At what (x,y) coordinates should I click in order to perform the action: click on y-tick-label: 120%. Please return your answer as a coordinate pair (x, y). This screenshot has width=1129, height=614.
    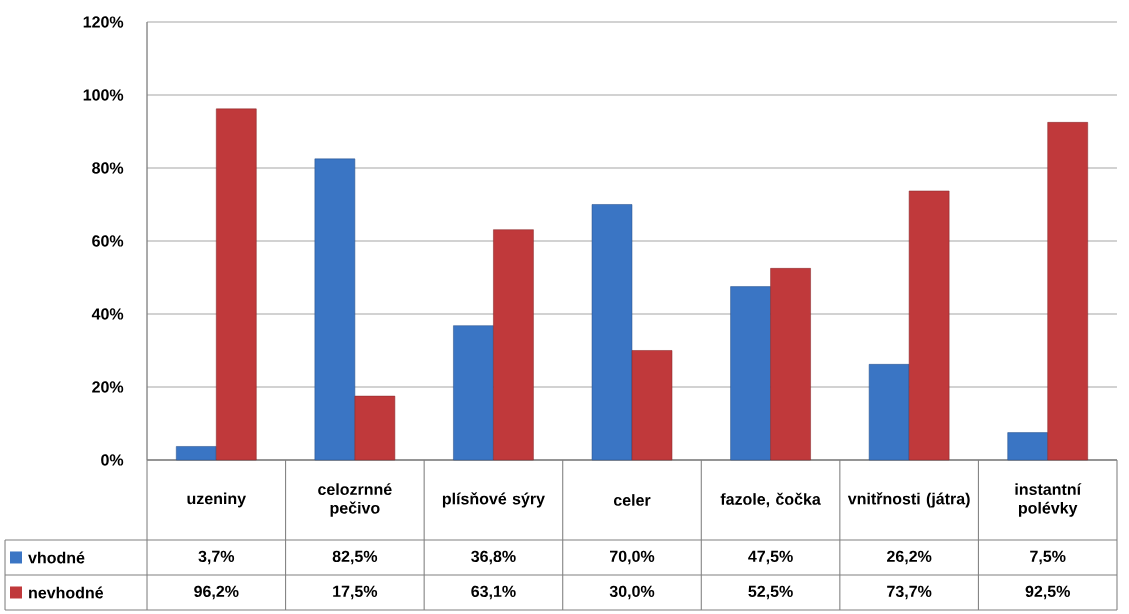
    Looking at the image, I should click on (103, 22).